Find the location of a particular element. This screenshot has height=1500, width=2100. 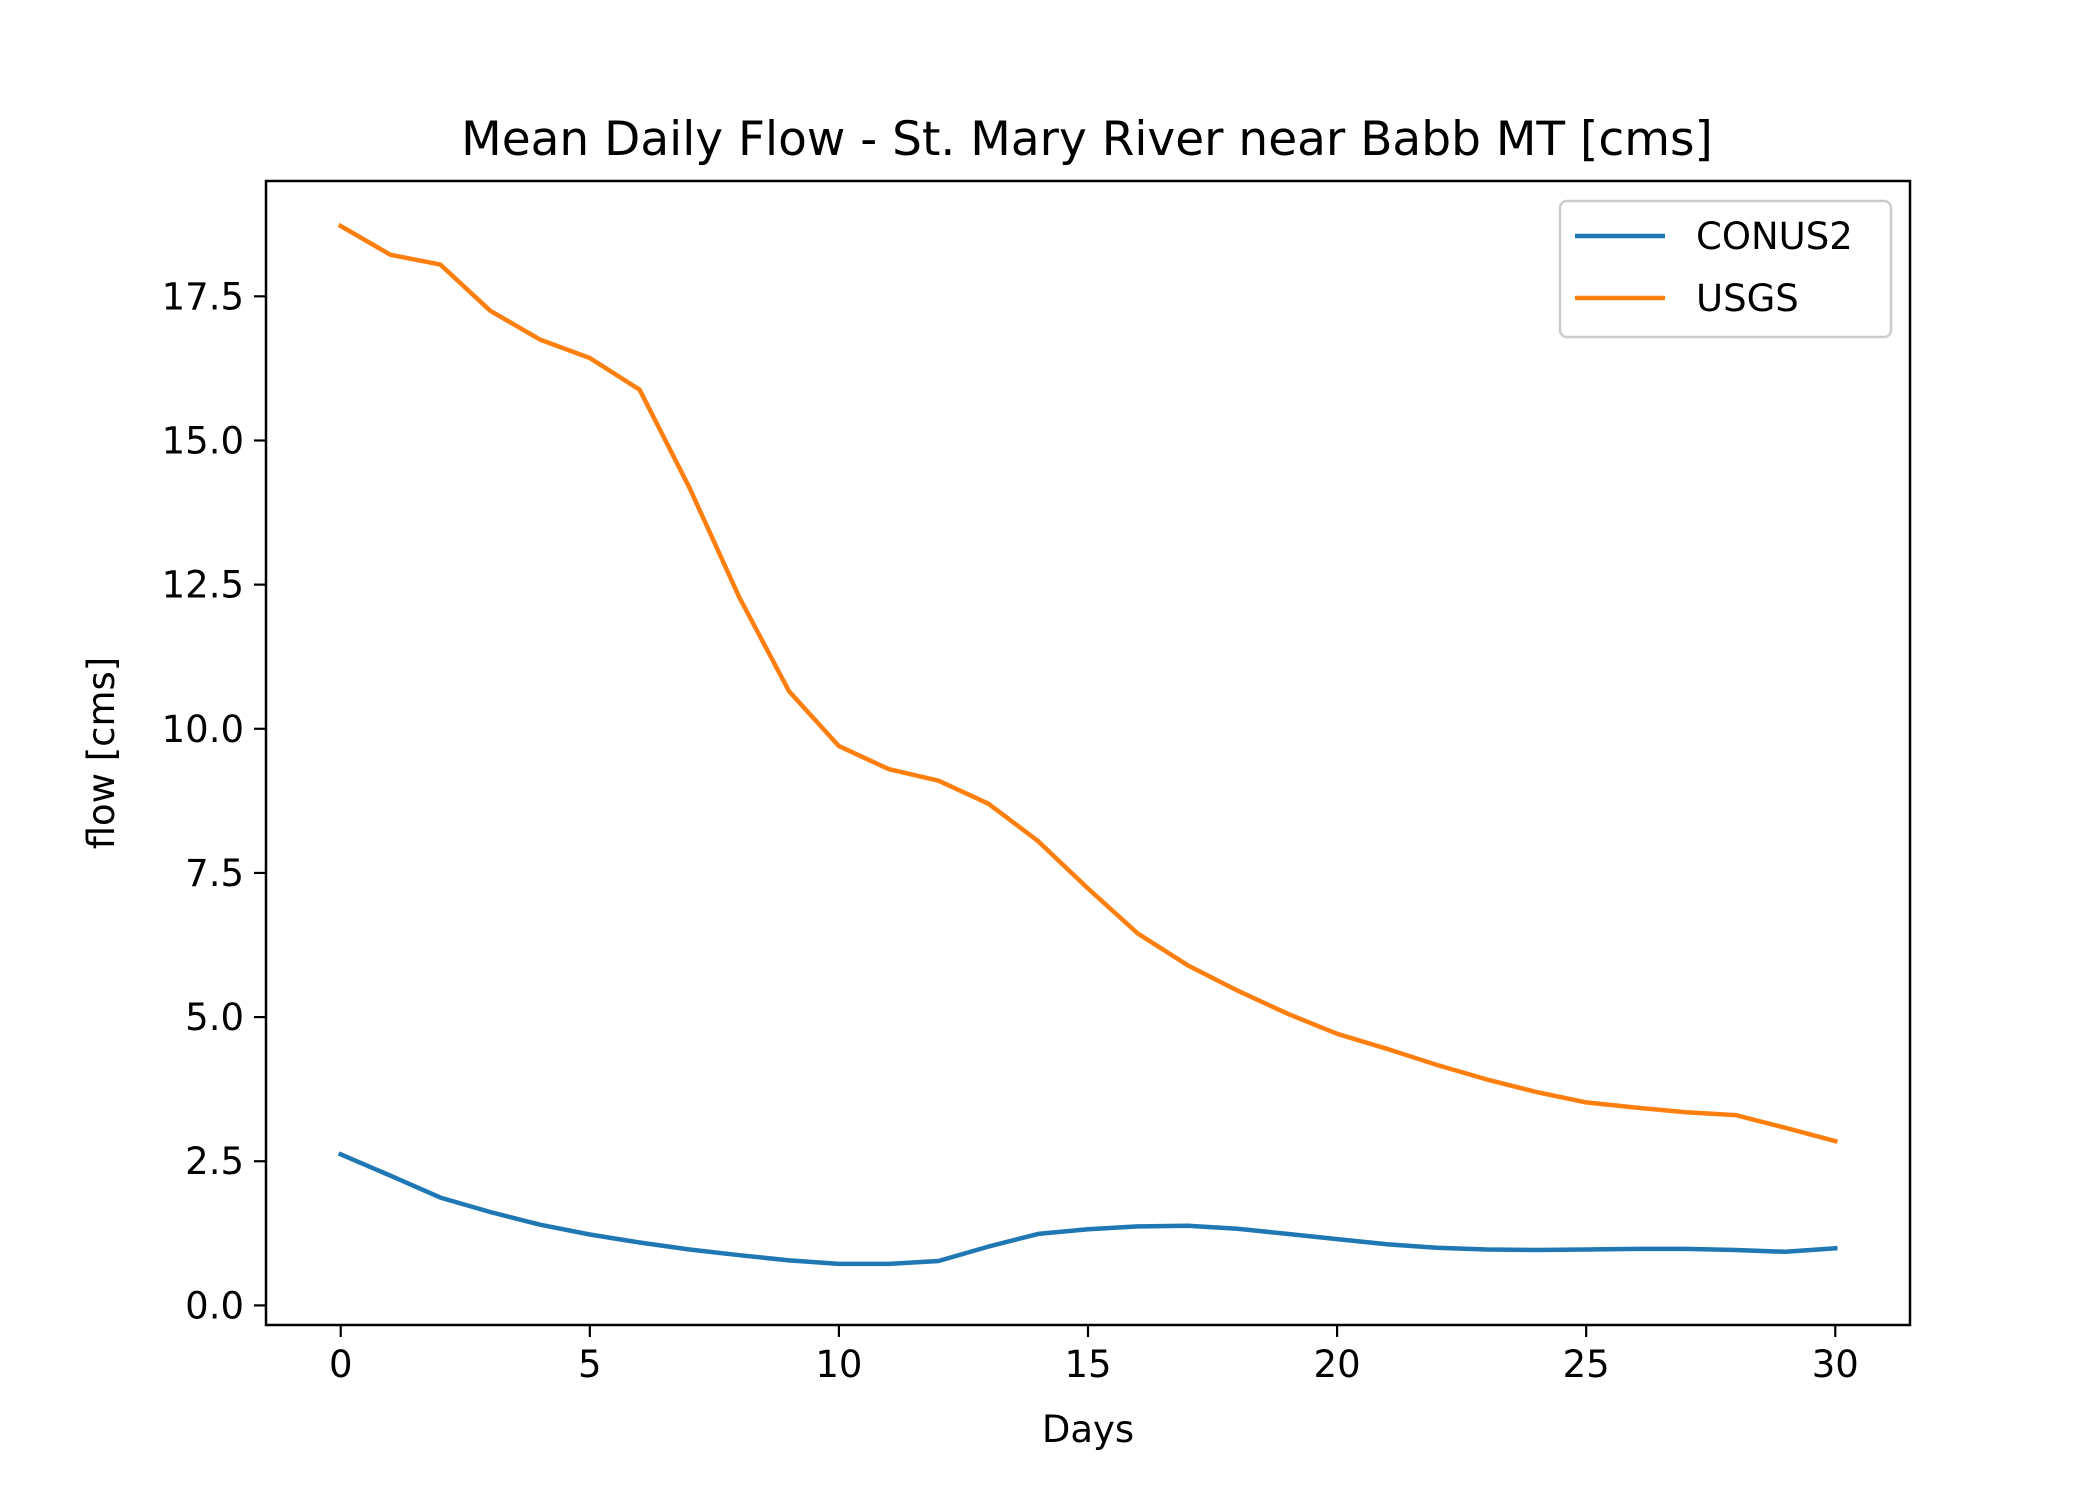

y-axis: 0.0 2.5 5.0 7.5 10.0 12.5 15.0 17.5 is located at coordinates (214, 801).